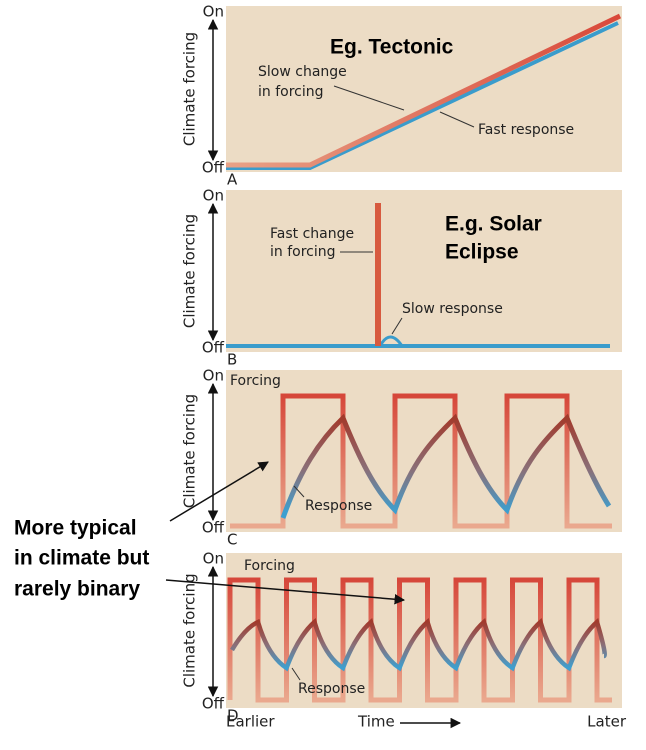 This screenshot has height=750, width=646. Describe the element at coordinates (391, 341) in the screenshot. I see `response-bump` at that location.